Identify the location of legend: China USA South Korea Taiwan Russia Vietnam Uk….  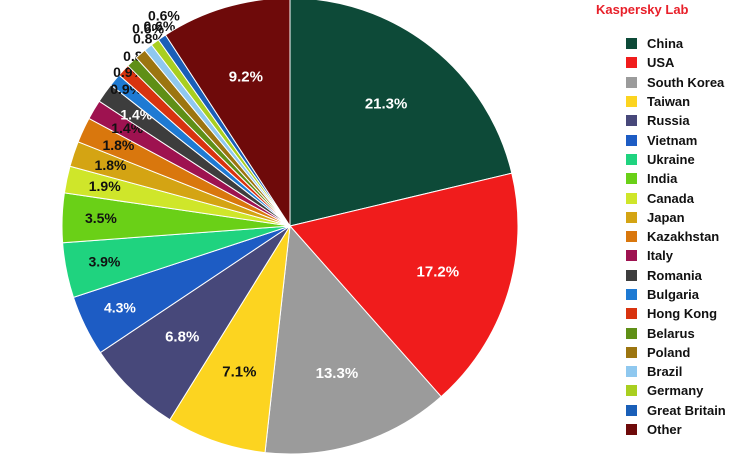
(676, 236).